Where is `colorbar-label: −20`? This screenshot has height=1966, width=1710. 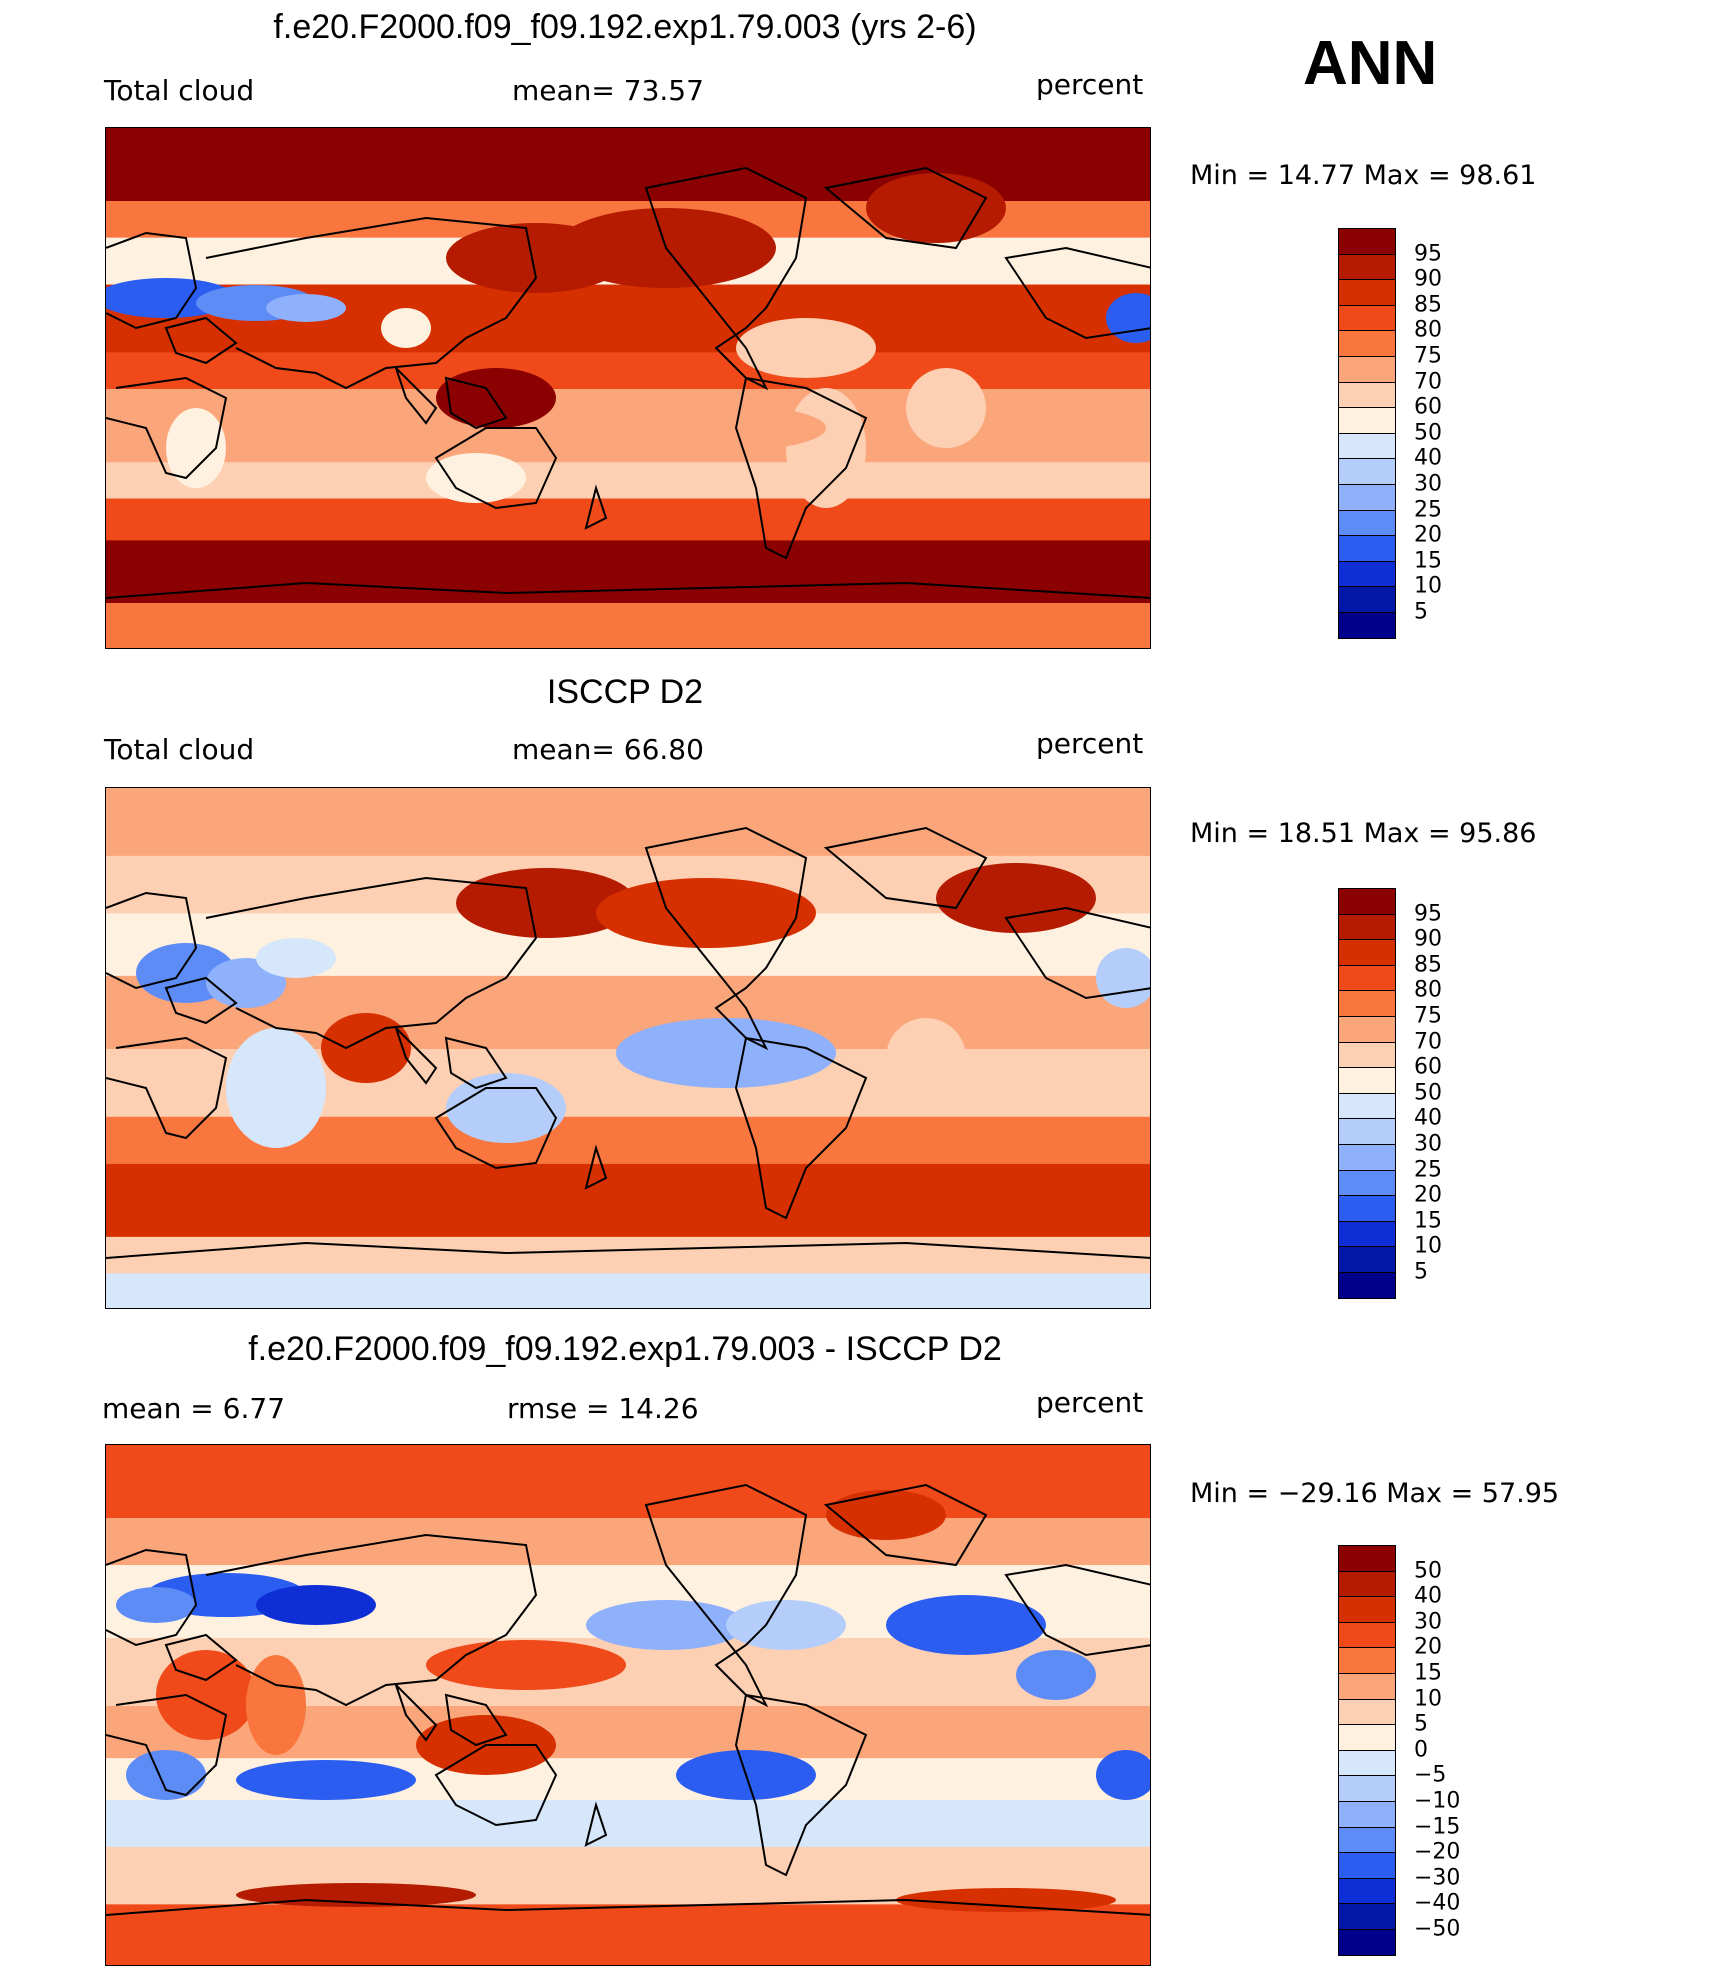 colorbar-label: −20 is located at coordinates (1437, 1852).